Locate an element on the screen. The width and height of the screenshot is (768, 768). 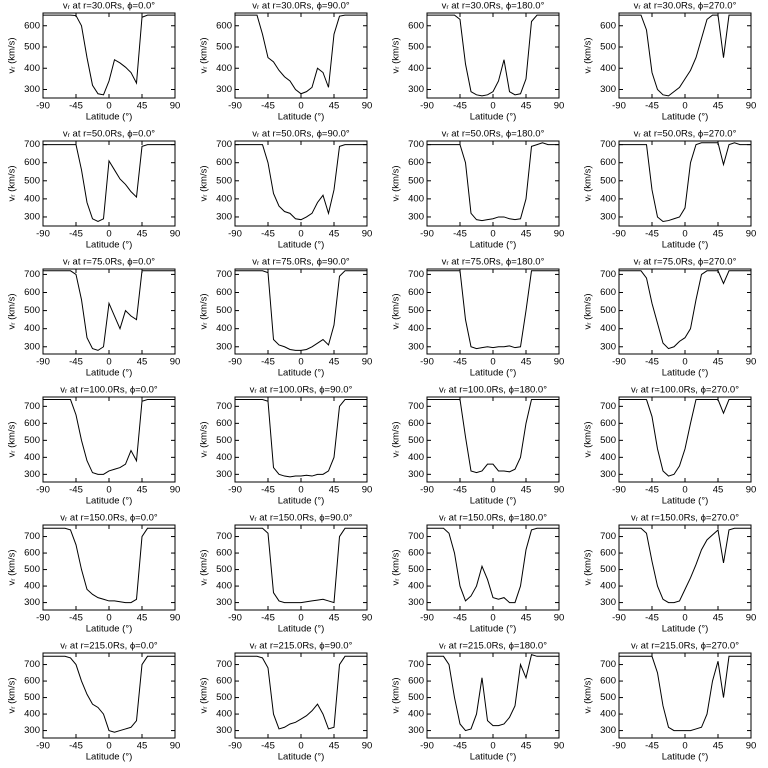
panel-title: vᵣ at r=50.0Rs, ϕ=180.0° is located at coordinates (493, 134).